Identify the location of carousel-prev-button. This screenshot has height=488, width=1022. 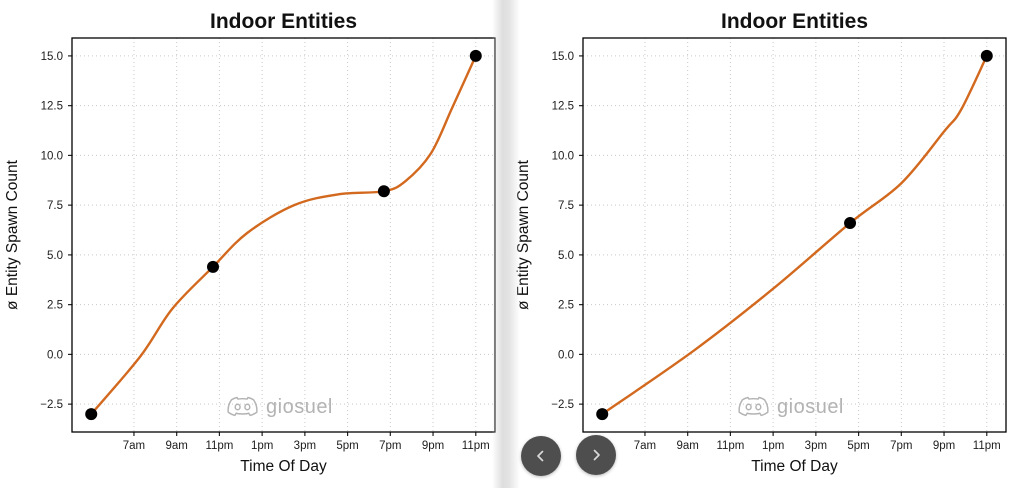
(541, 456).